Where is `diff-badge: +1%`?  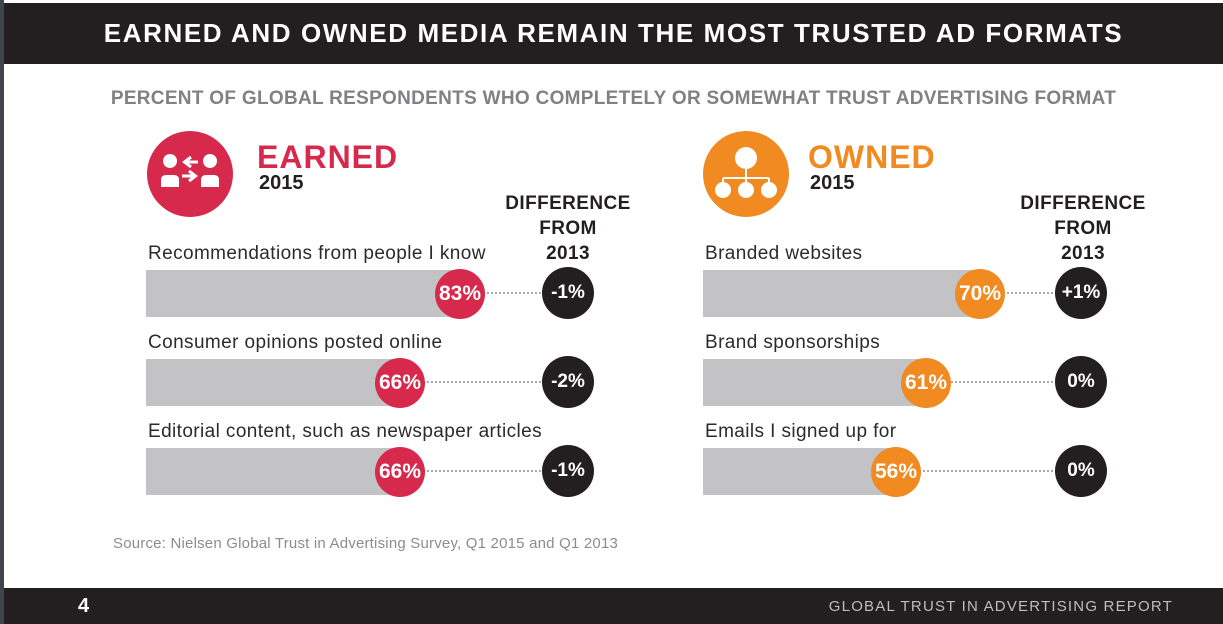
diff-badge: +1% is located at coordinates (1081, 293).